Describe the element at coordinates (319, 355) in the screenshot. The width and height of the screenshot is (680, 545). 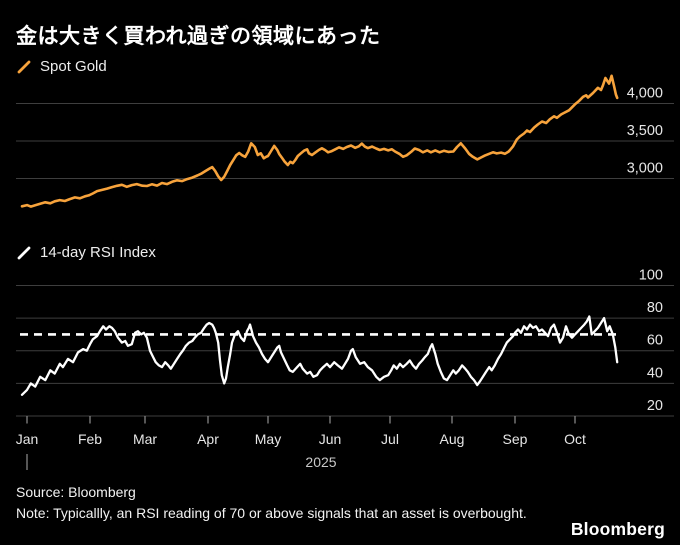
I see `rsi-series-line` at that location.